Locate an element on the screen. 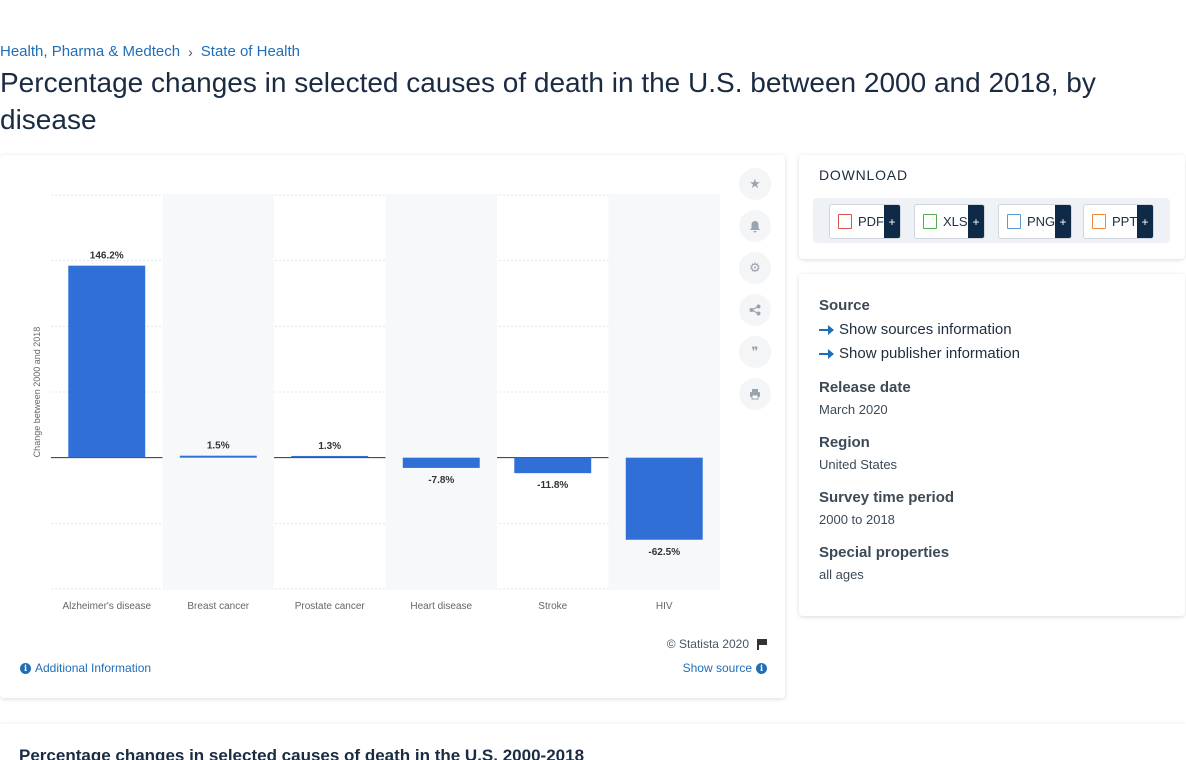 The height and width of the screenshot is (760, 1186). source-heading: Source is located at coordinates (844, 305).